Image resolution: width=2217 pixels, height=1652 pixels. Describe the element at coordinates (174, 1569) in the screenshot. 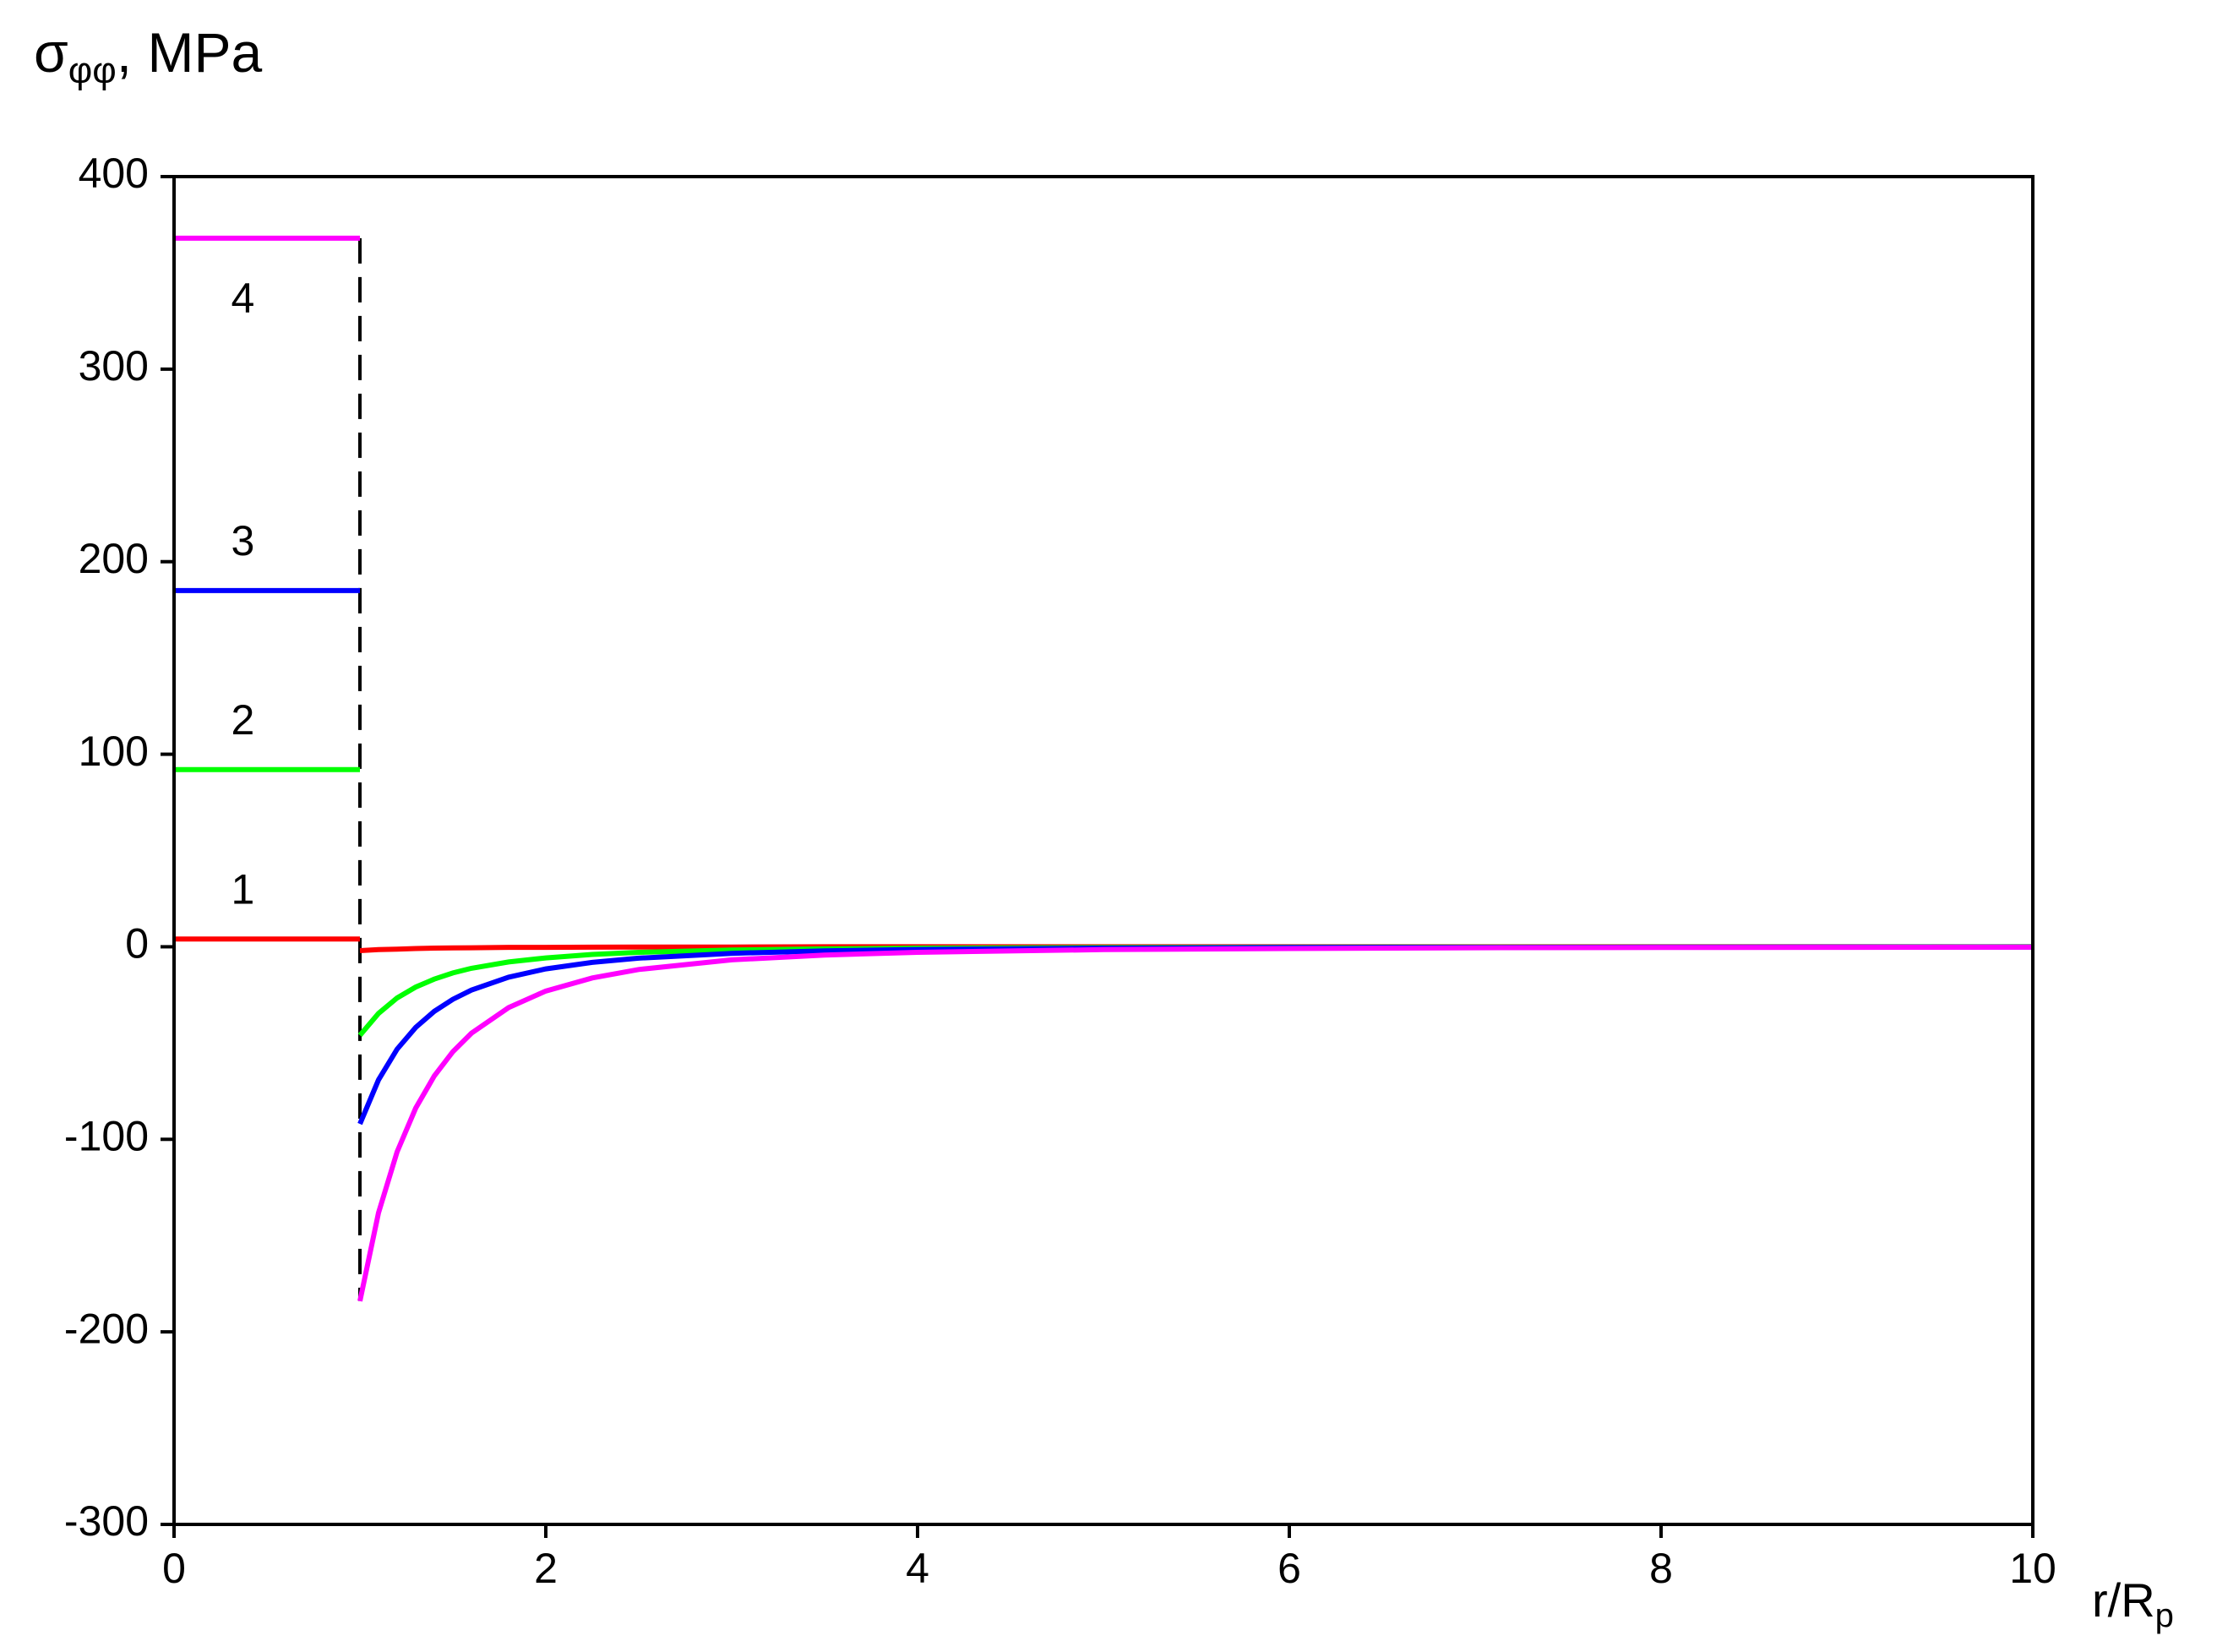

I see `x-tick-label: 0` at that location.